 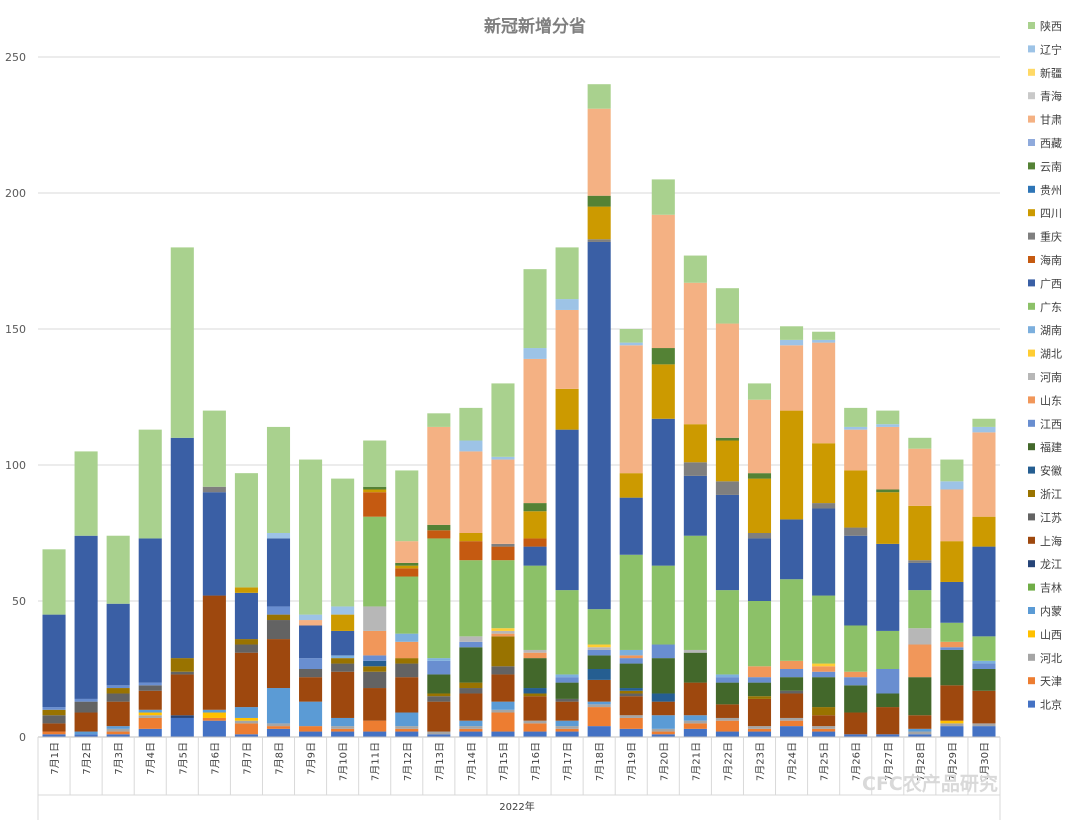 What do you see at coordinates (985, 761) in the screenshot?
I see `x-tick-label: 7月30日` at bounding box center [985, 761].